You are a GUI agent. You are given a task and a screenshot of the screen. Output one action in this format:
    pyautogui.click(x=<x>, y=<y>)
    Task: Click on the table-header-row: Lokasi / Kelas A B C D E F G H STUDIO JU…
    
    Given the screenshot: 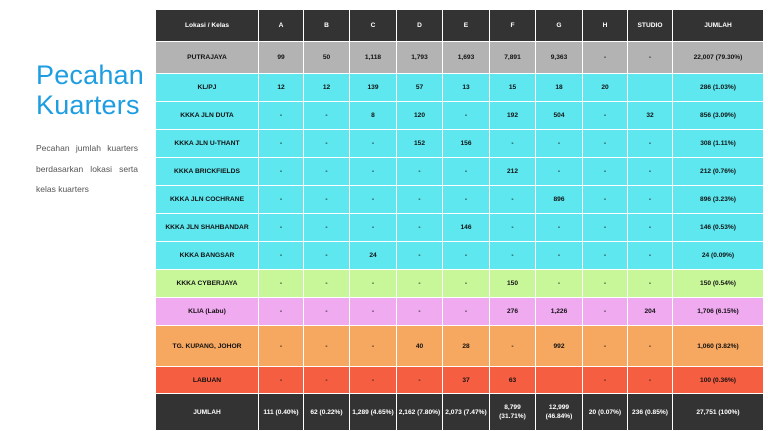 What is the action you would take?
    pyautogui.click(x=459, y=25)
    